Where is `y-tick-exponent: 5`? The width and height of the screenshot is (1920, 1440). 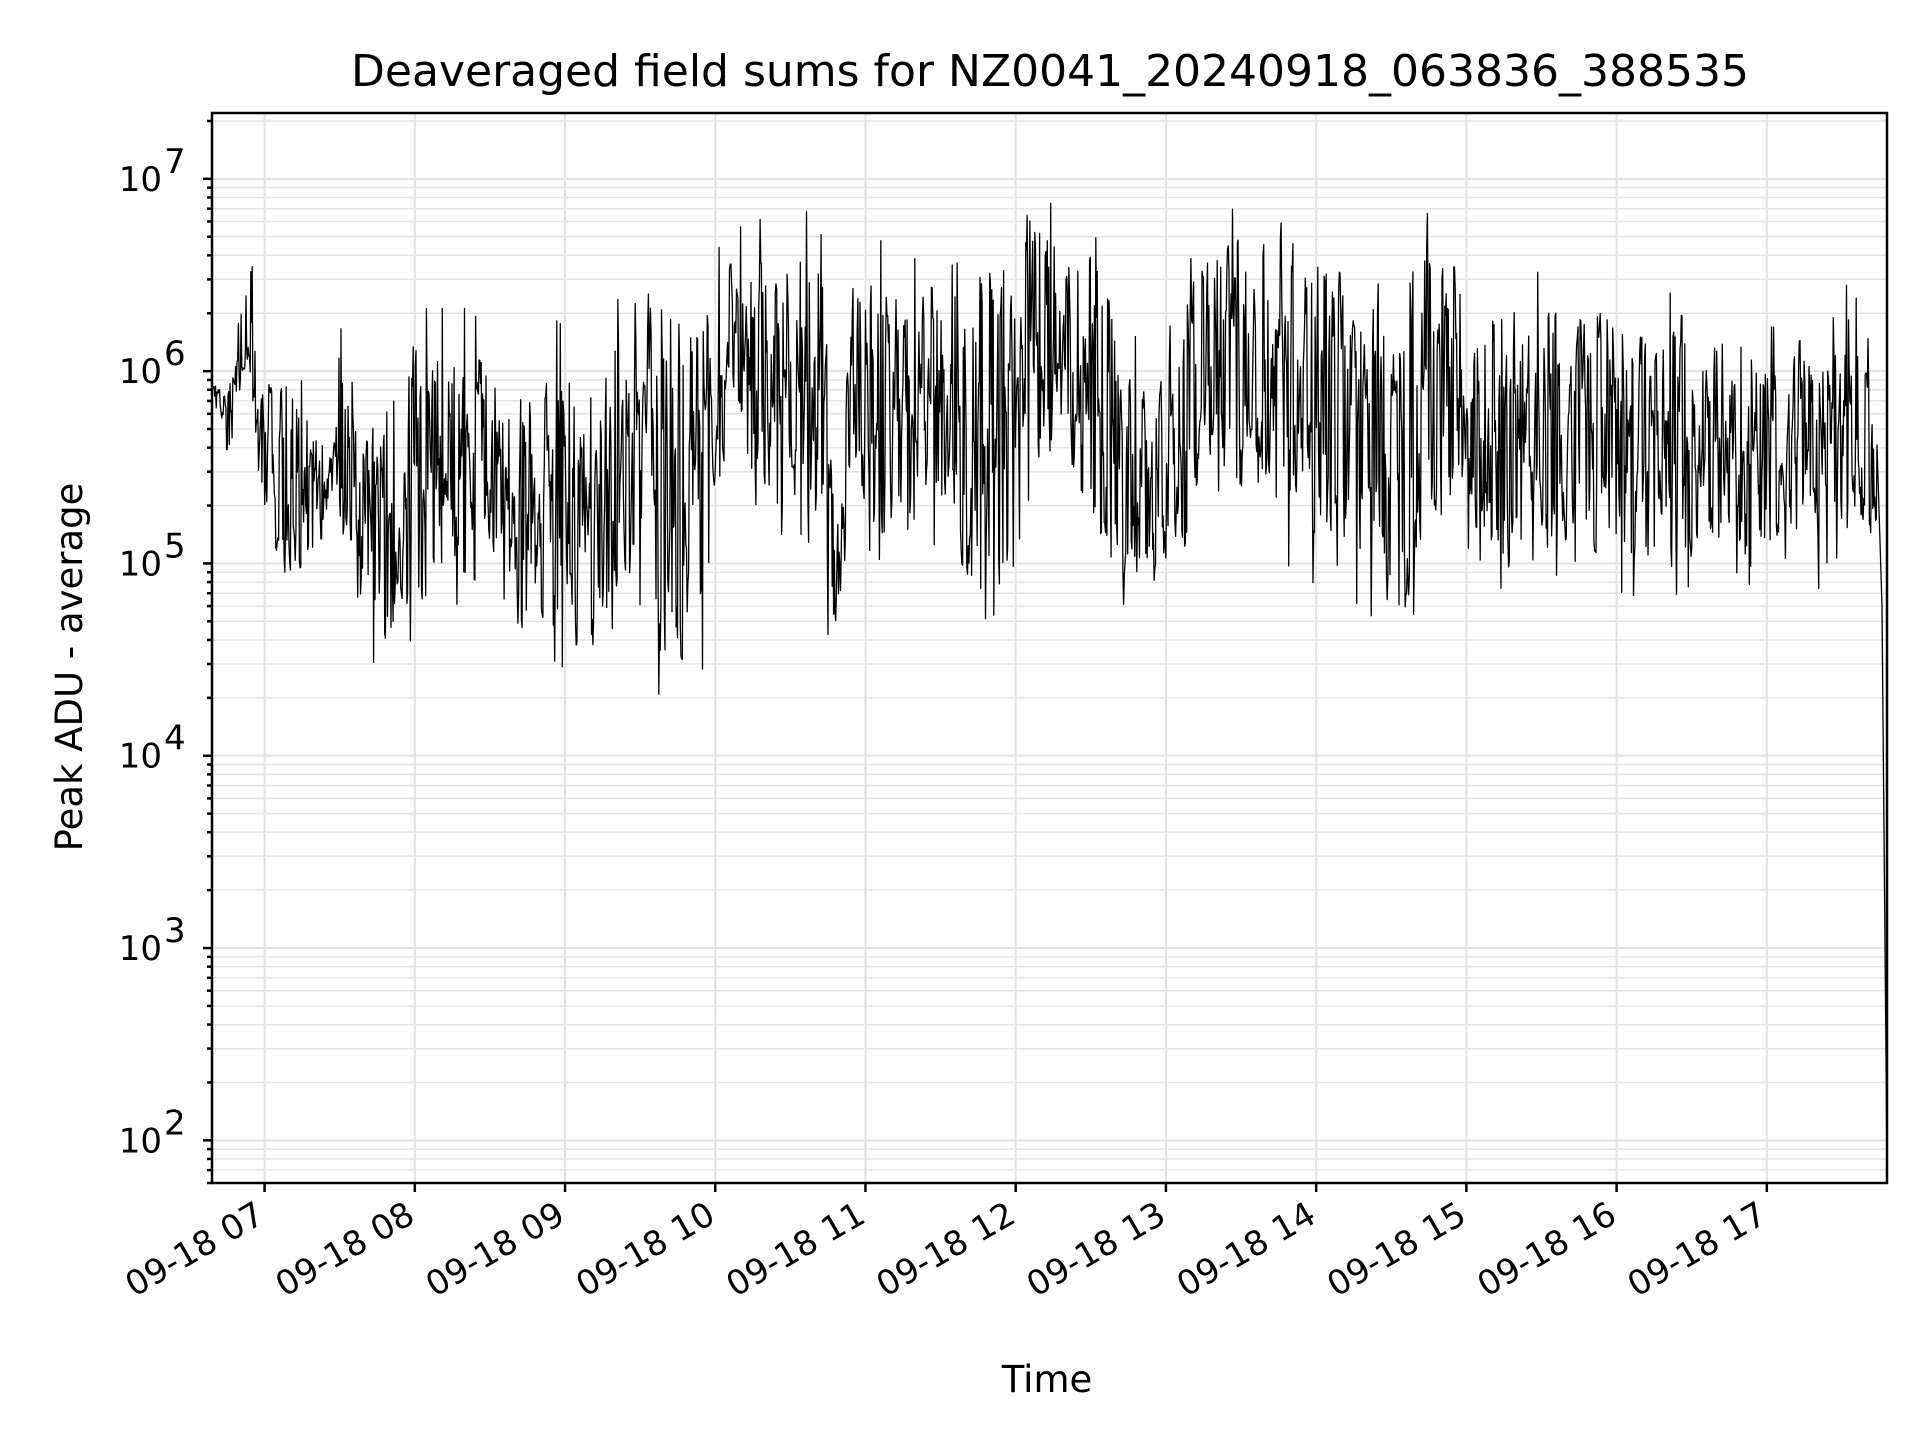
y-tick-exponent: 5 is located at coordinates (175, 546).